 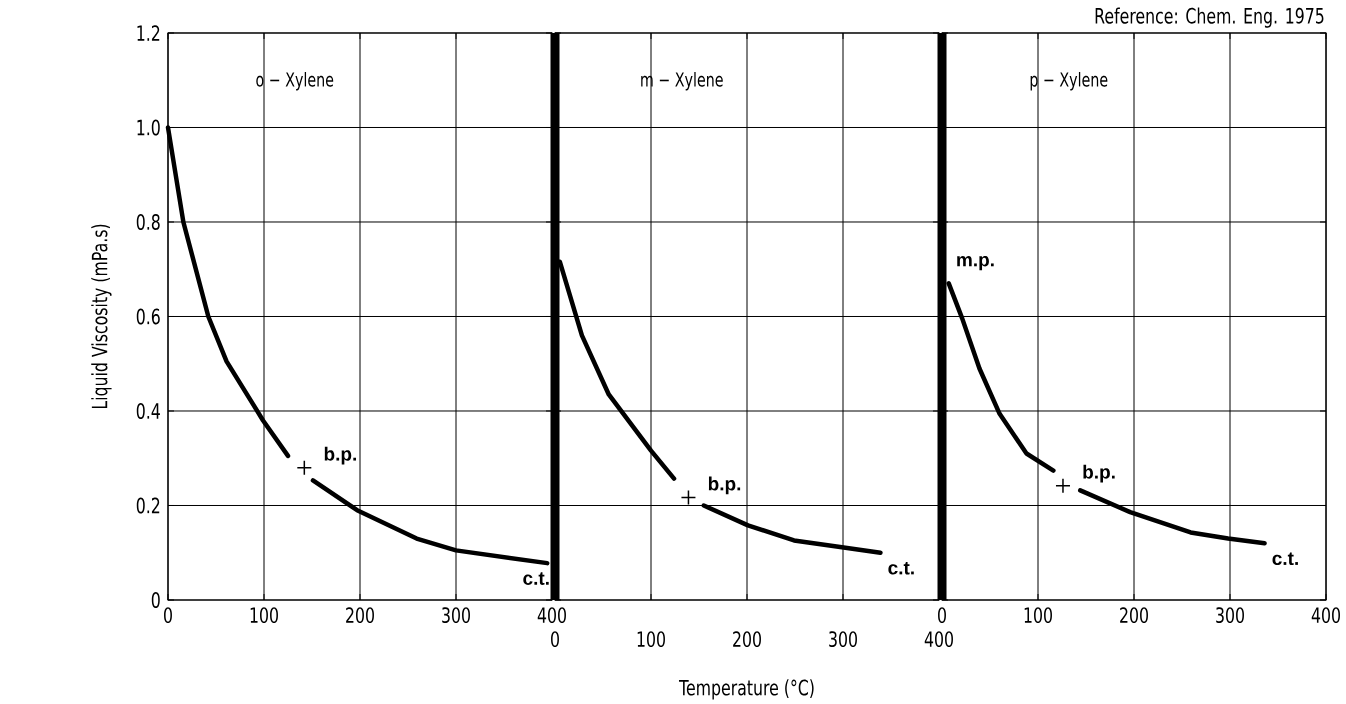 What do you see at coordinates (148, 411) in the screenshot?
I see `y-tick-label: 0.4` at bounding box center [148, 411].